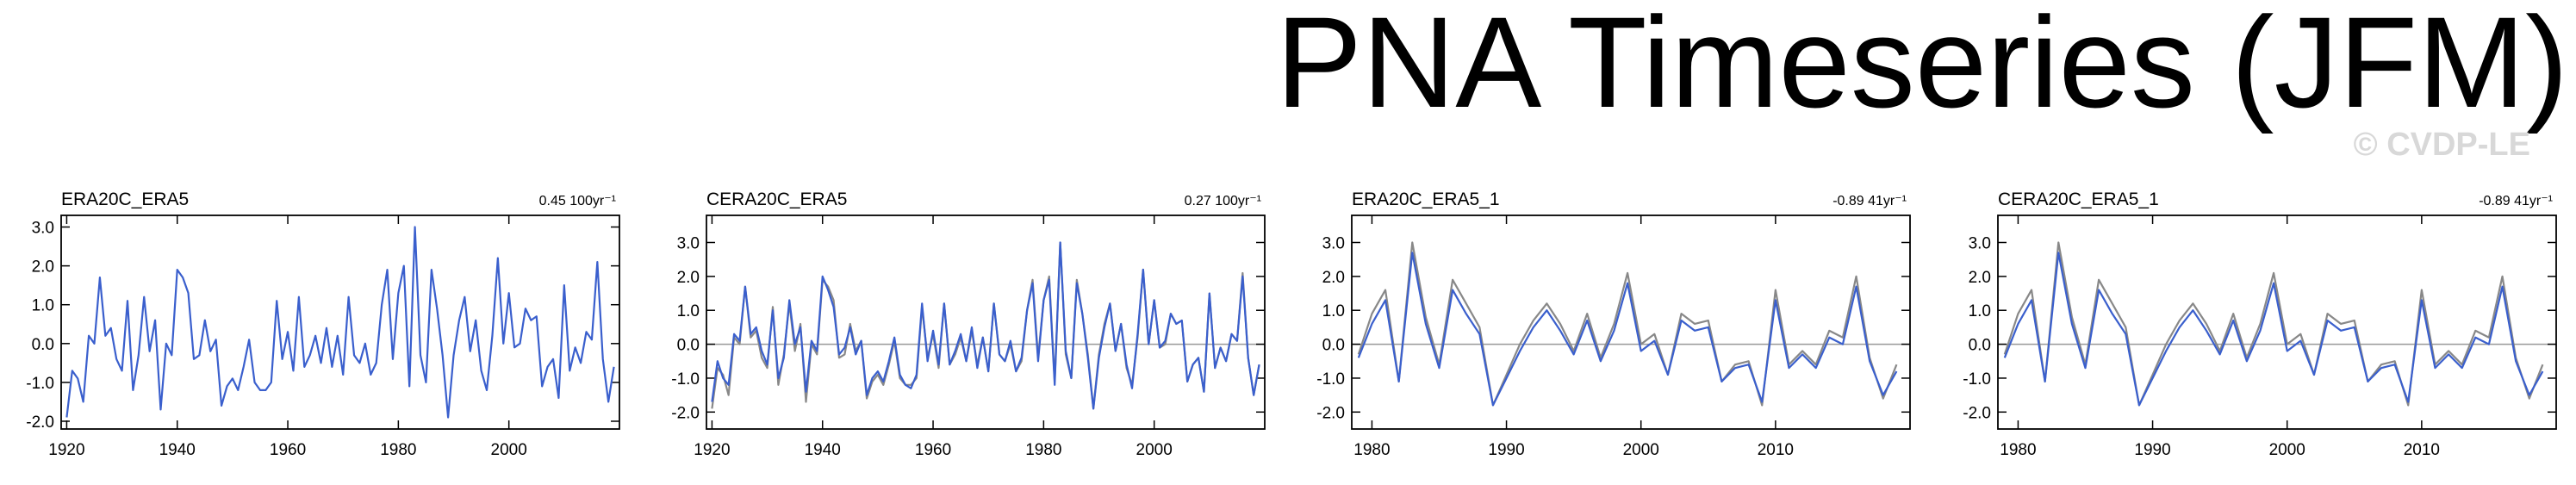 The image size is (2576, 485). Describe the element at coordinates (577, 201) in the screenshot. I see `trend-label: 0.45 100yr⁻¹` at that location.